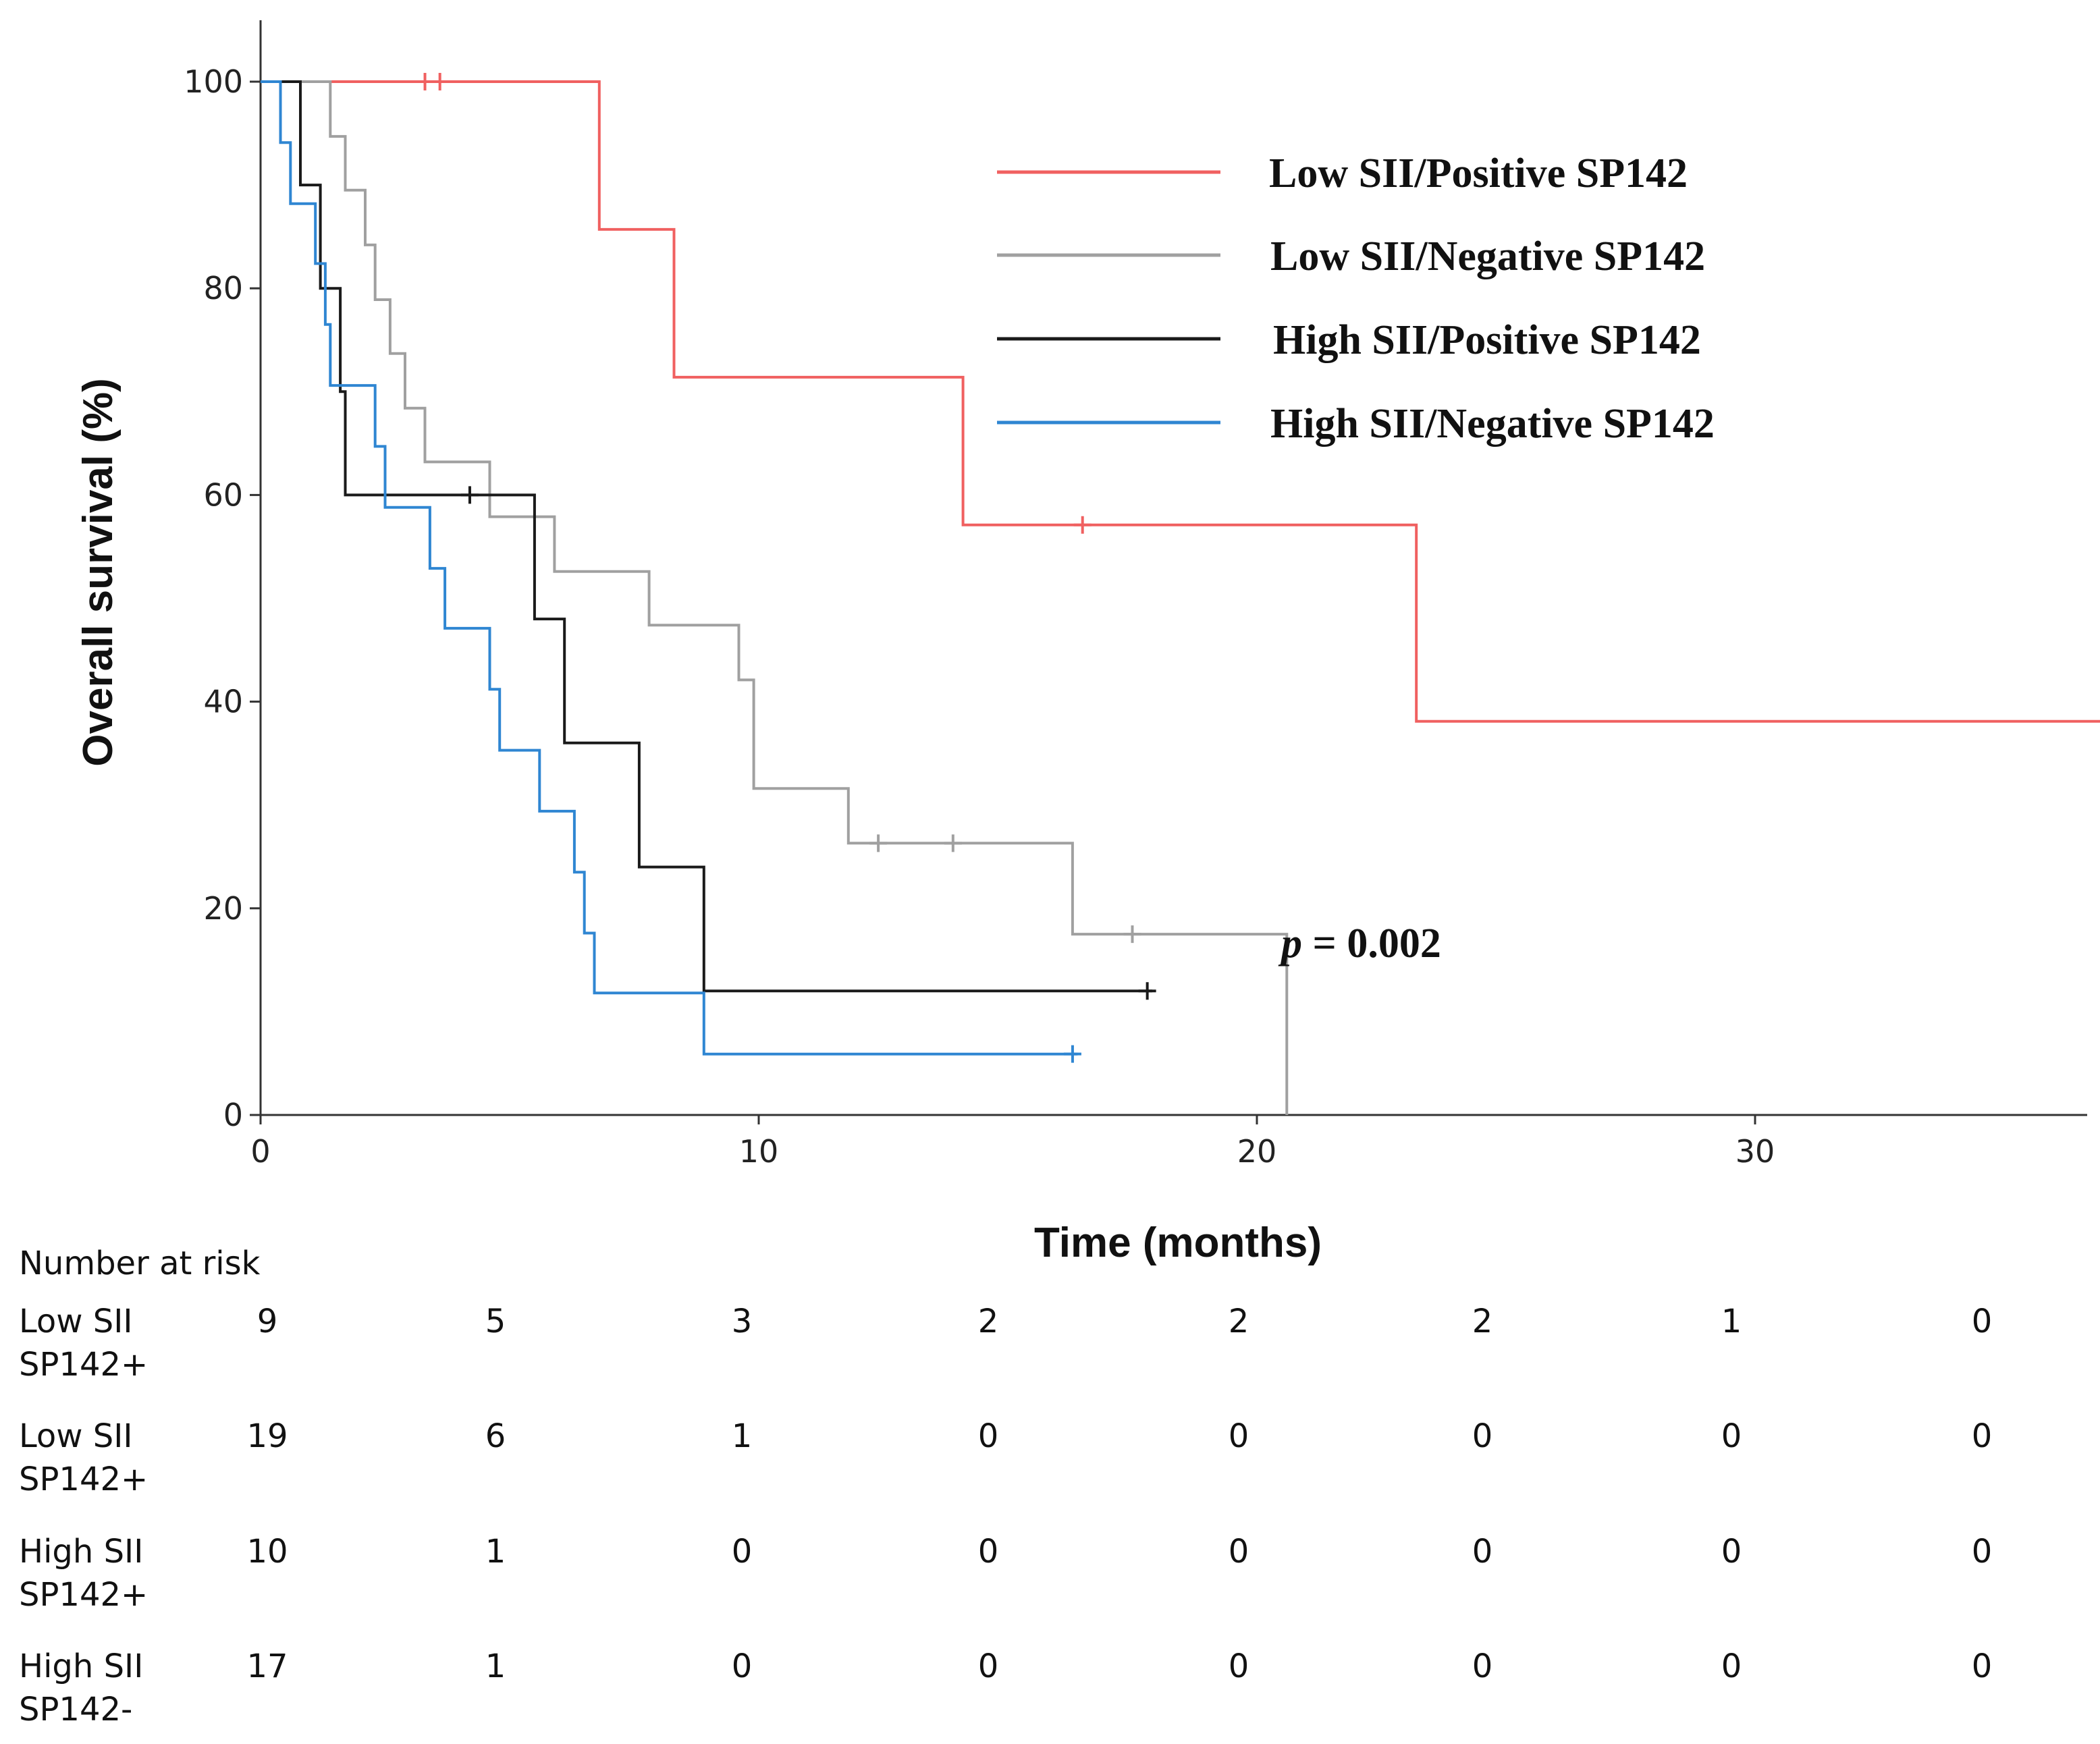 The image size is (2100, 1744). Describe the element at coordinates (267, 1552) in the screenshot. I see `risk-count: 10` at that location.